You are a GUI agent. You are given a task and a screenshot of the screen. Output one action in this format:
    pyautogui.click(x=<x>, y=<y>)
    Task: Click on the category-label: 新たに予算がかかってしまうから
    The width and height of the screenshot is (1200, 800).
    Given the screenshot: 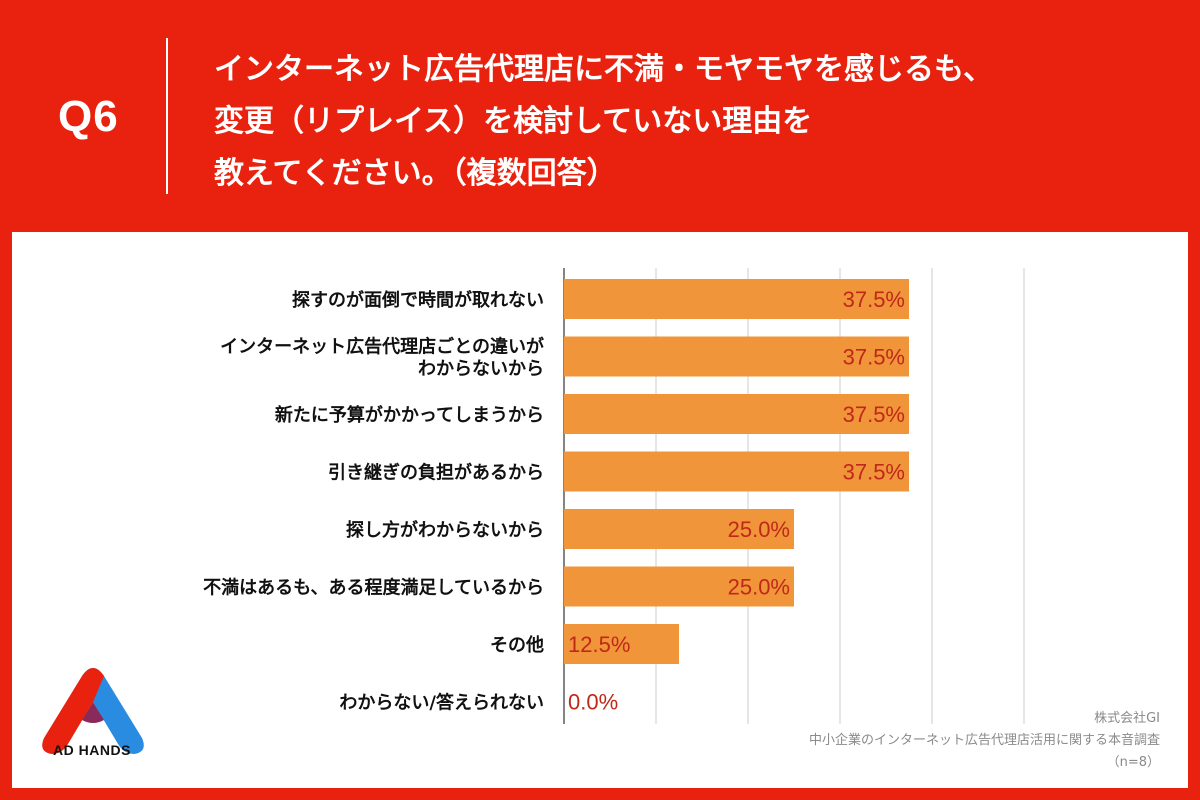 What is the action you would take?
    pyautogui.click(x=409, y=415)
    